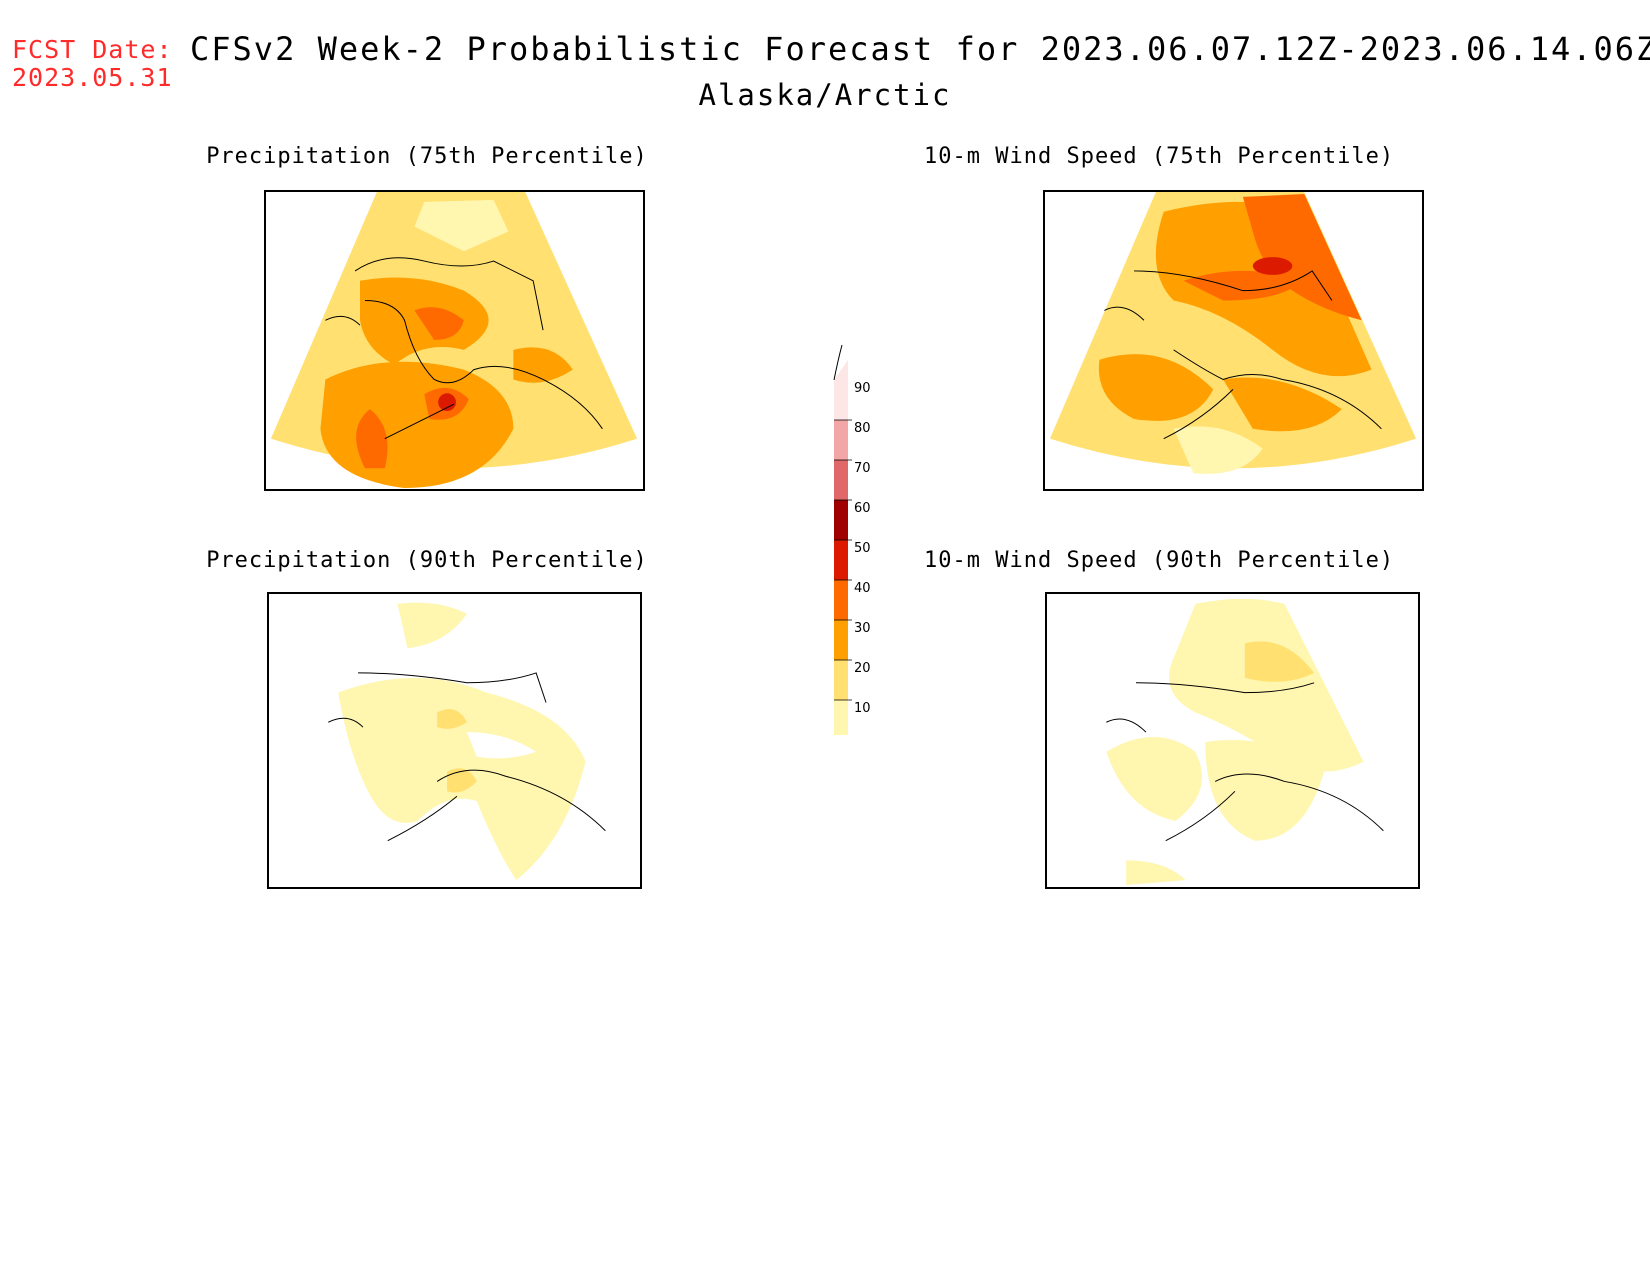 This screenshot has width=1650, height=1275. I want to click on legend-tick-label: 60, so click(862, 508).